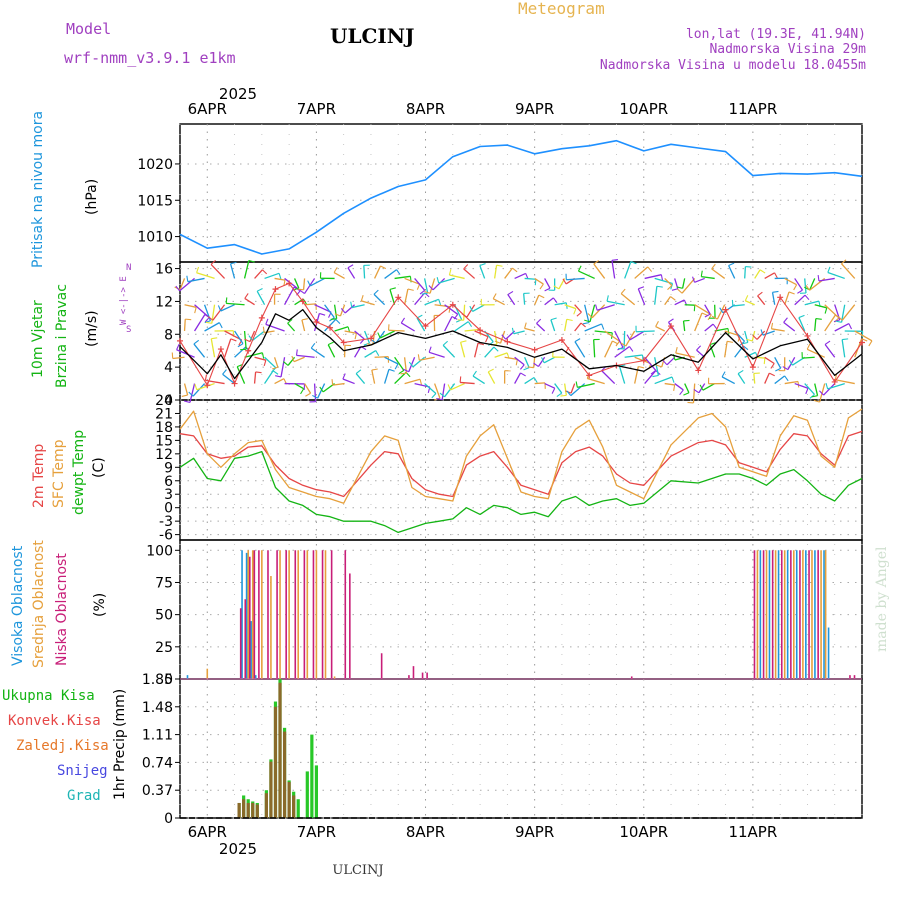 Image resolution: width=900 pixels, height=900 pixels. Describe the element at coordinates (164, 648) in the screenshot. I see `y-tick-label: 25` at that location.